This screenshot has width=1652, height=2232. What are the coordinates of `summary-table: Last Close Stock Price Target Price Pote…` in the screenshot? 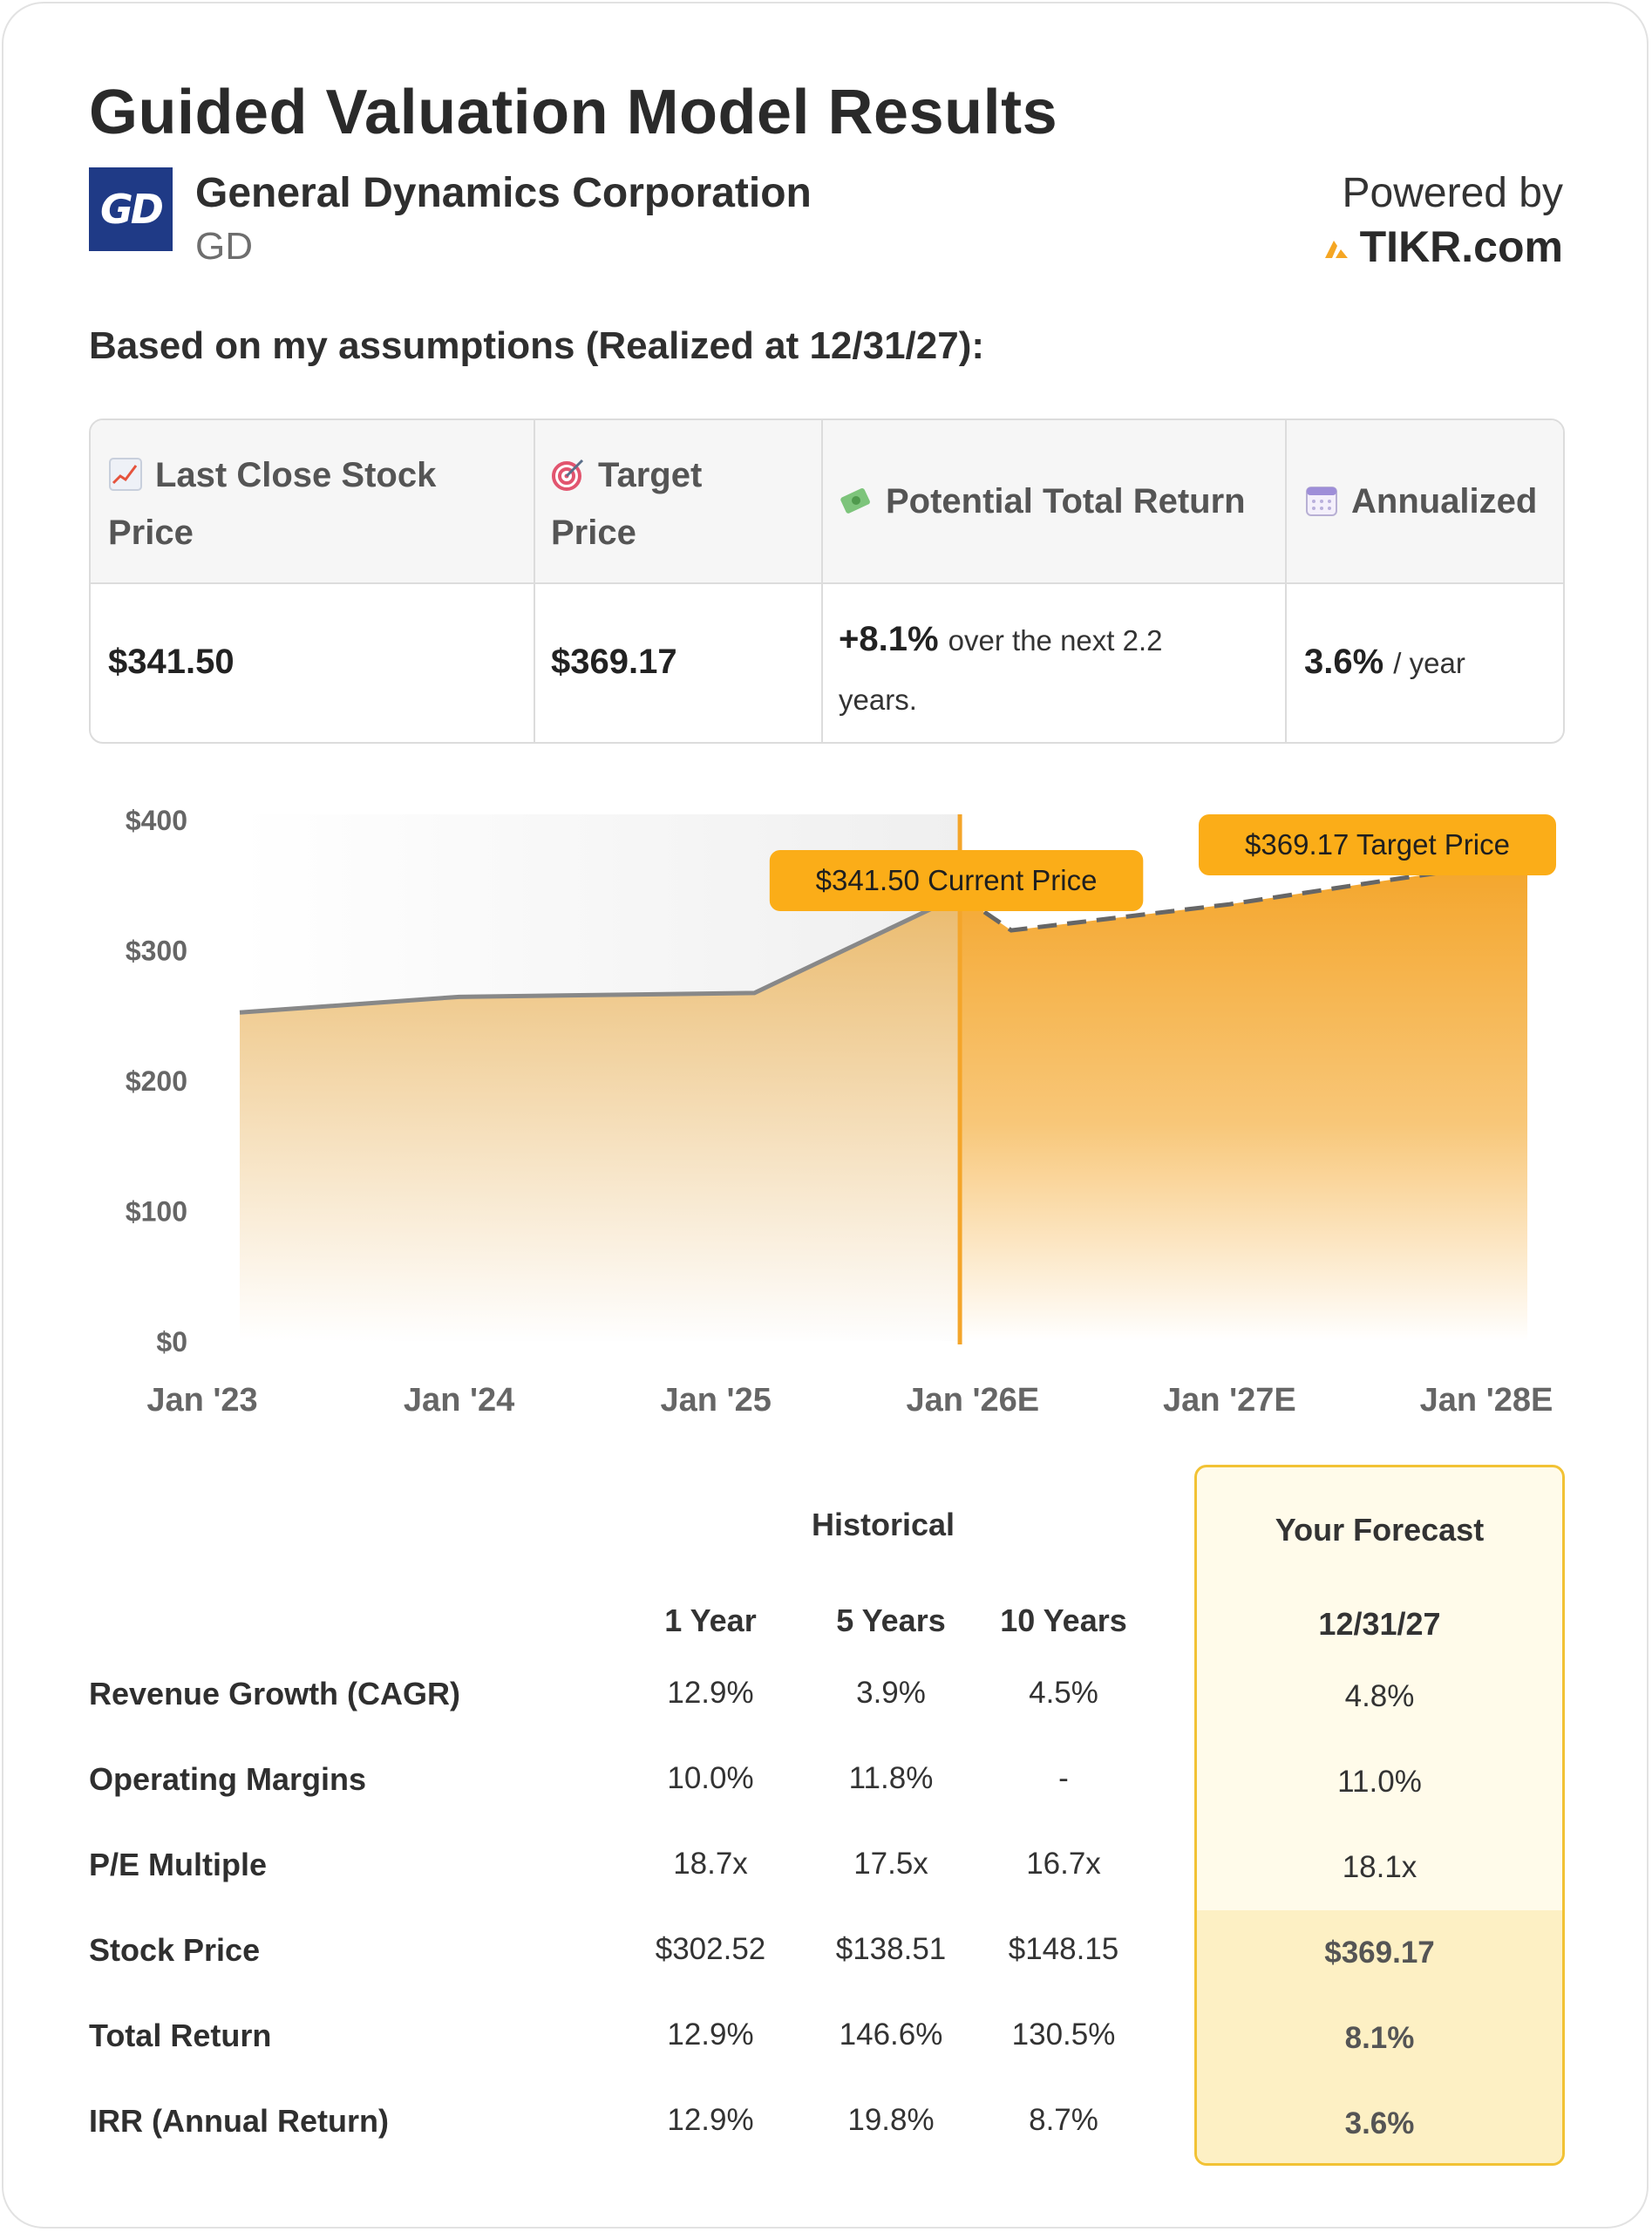 It's located at (827, 581).